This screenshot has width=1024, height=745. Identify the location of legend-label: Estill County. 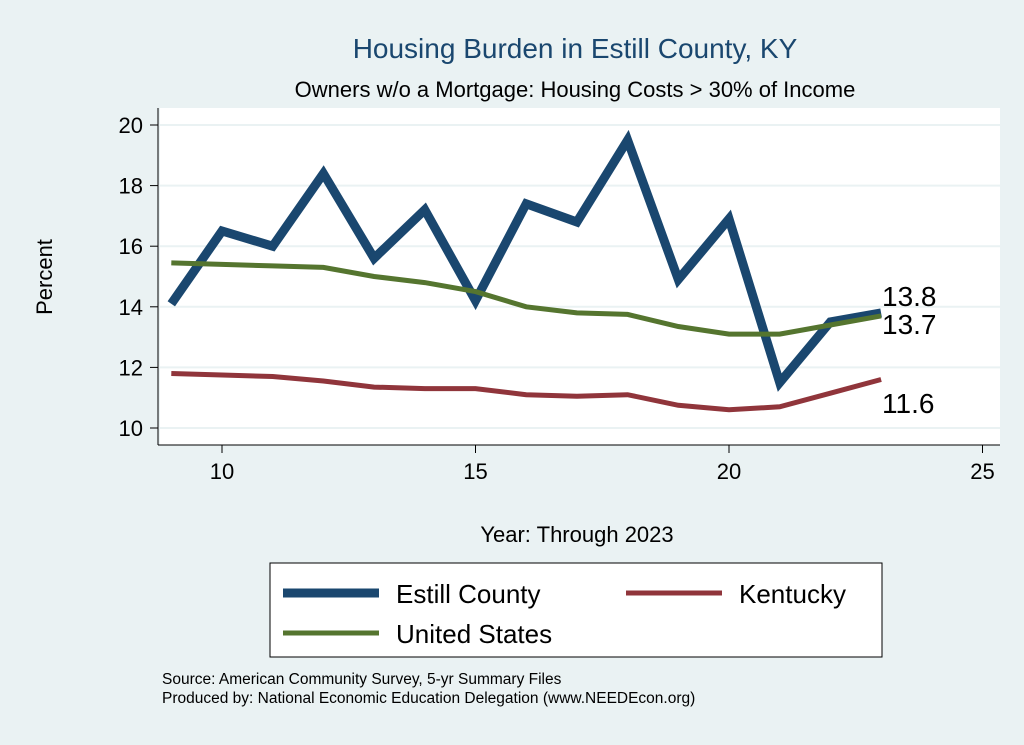
(468, 594).